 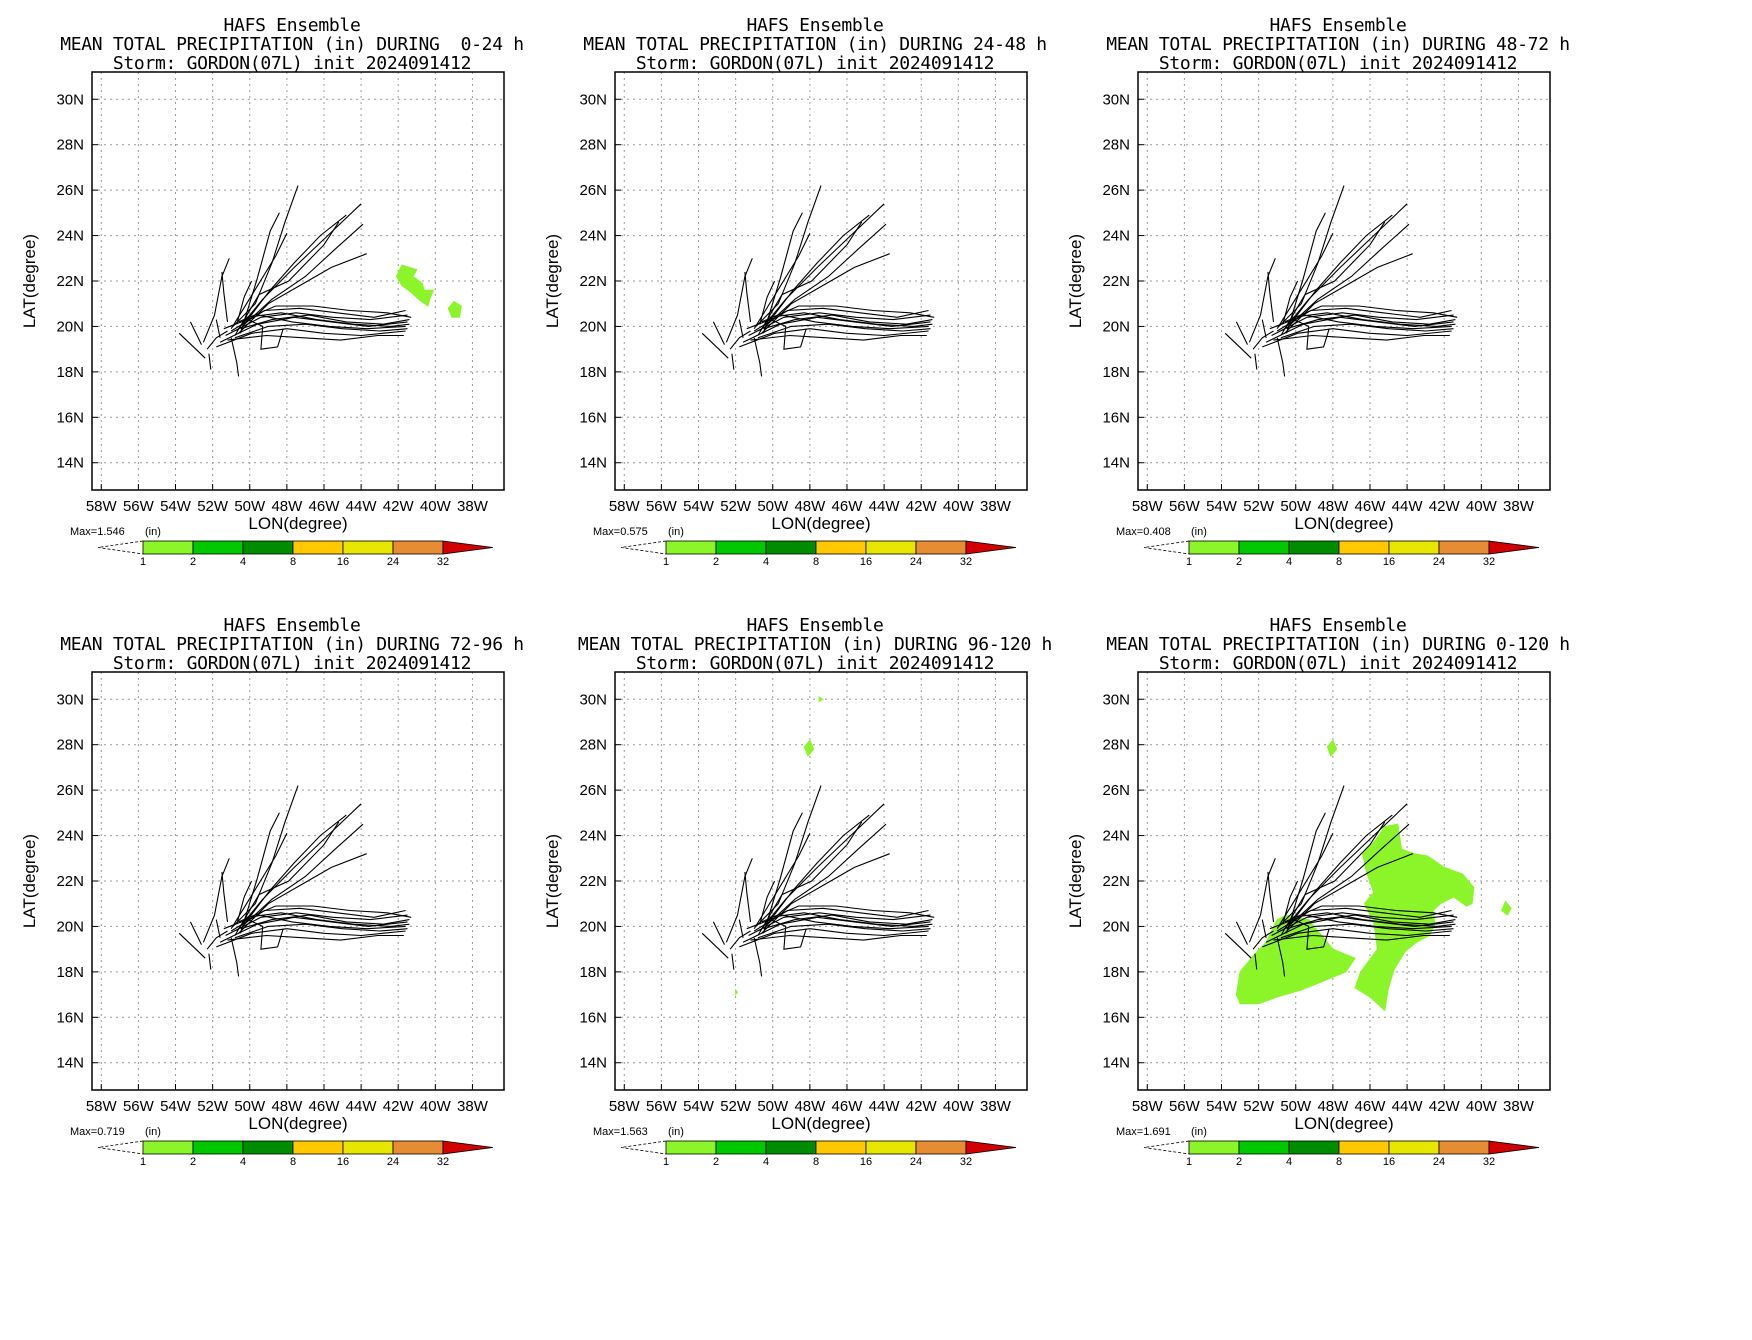 What do you see at coordinates (1116, 790) in the screenshot?
I see `y-tick-label: 26N` at bounding box center [1116, 790].